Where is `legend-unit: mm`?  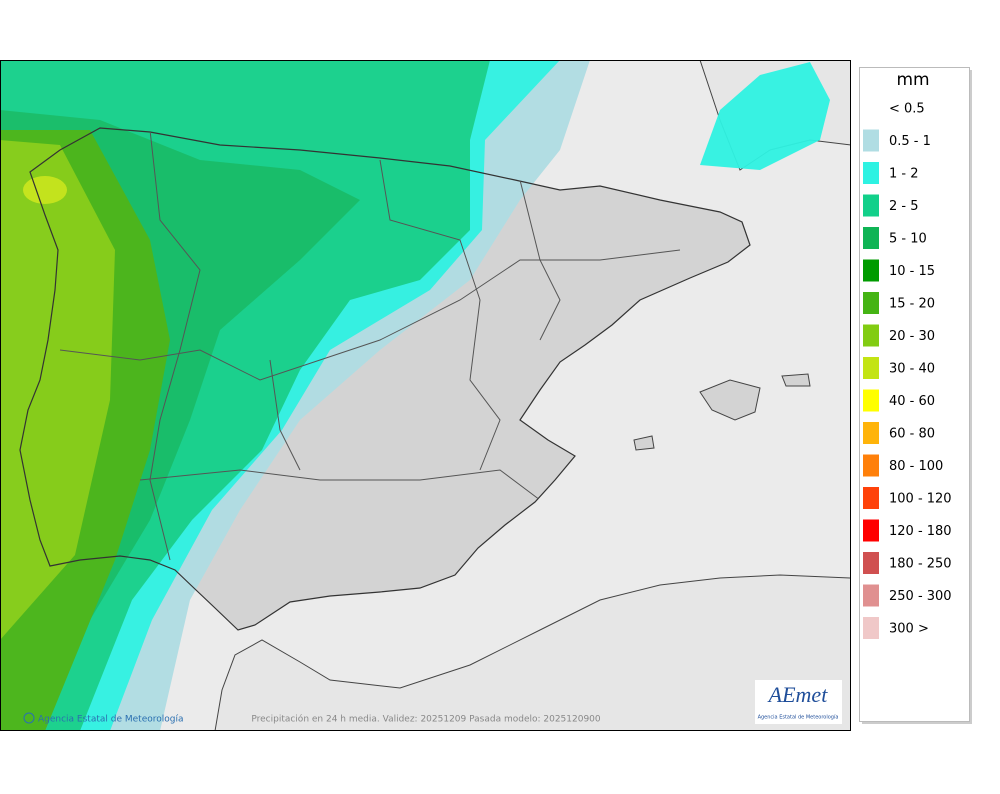 legend-unit: mm is located at coordinates (912, 80).